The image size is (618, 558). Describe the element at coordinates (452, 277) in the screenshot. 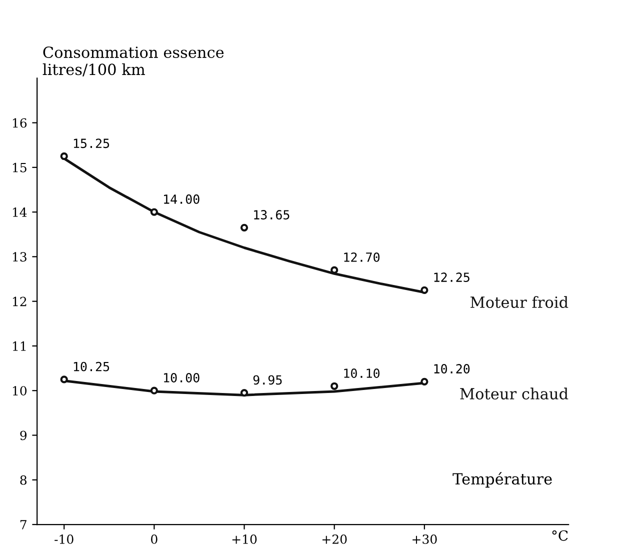

I see `data-label: 12.25` at that location.